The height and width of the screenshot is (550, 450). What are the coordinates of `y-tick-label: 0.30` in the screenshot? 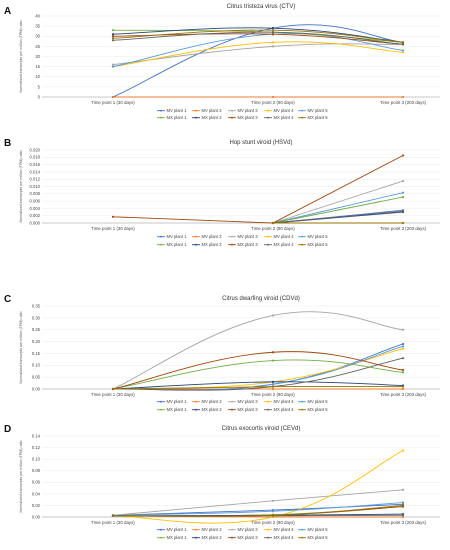 It's located at (36, 317).